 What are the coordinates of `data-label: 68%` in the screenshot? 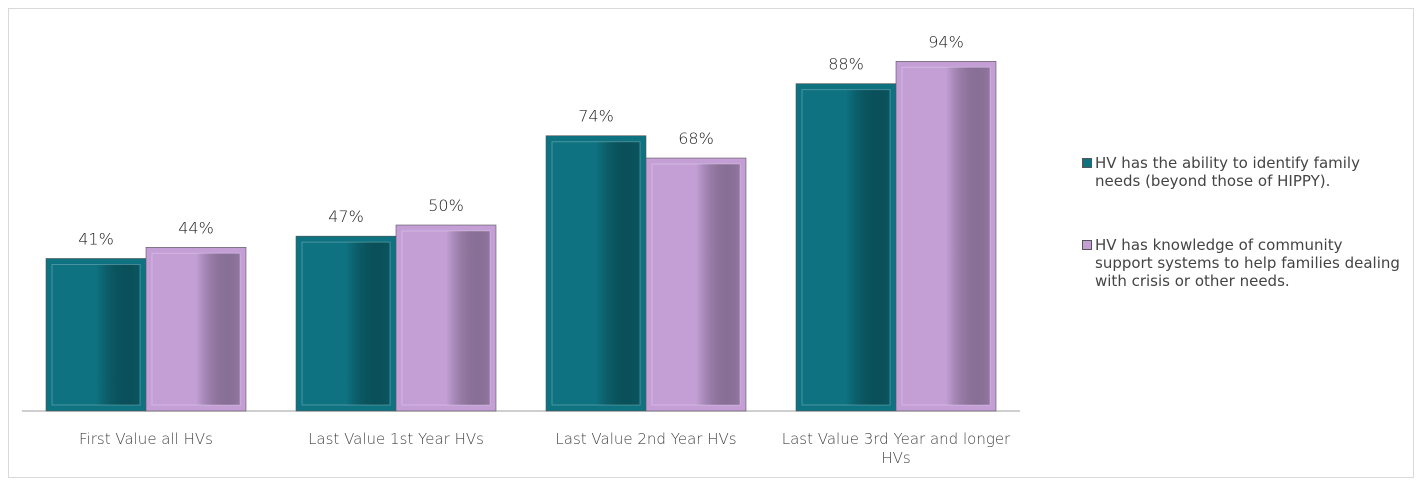 It's located at (696, 138).